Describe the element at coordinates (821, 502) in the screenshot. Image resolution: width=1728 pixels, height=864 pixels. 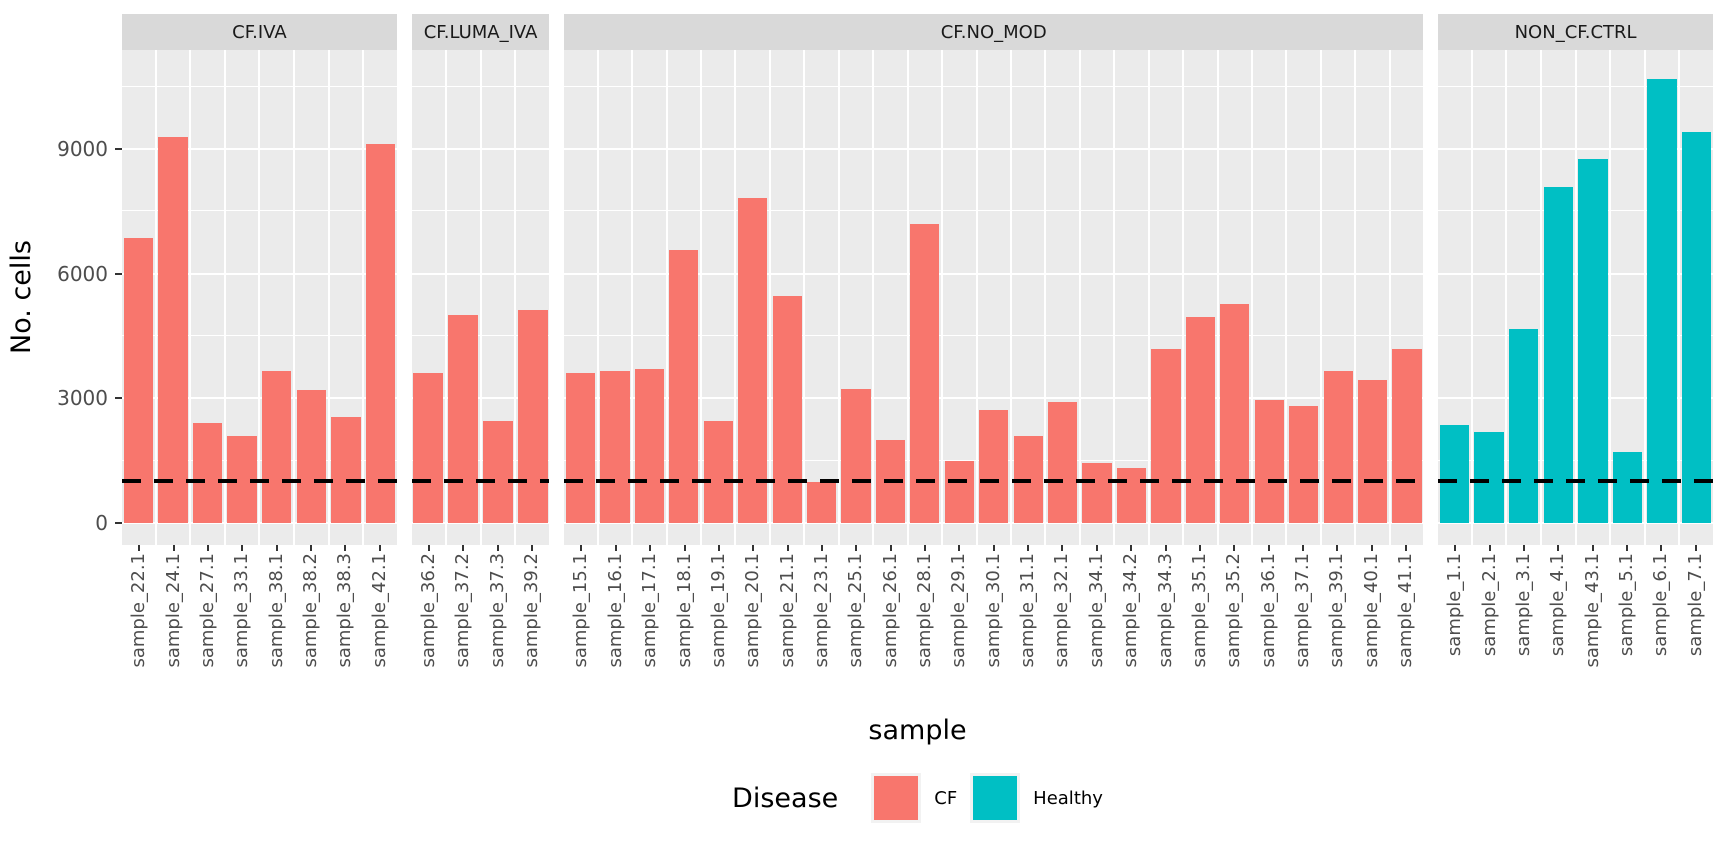
I see `bar-sample_23.1` at that location.